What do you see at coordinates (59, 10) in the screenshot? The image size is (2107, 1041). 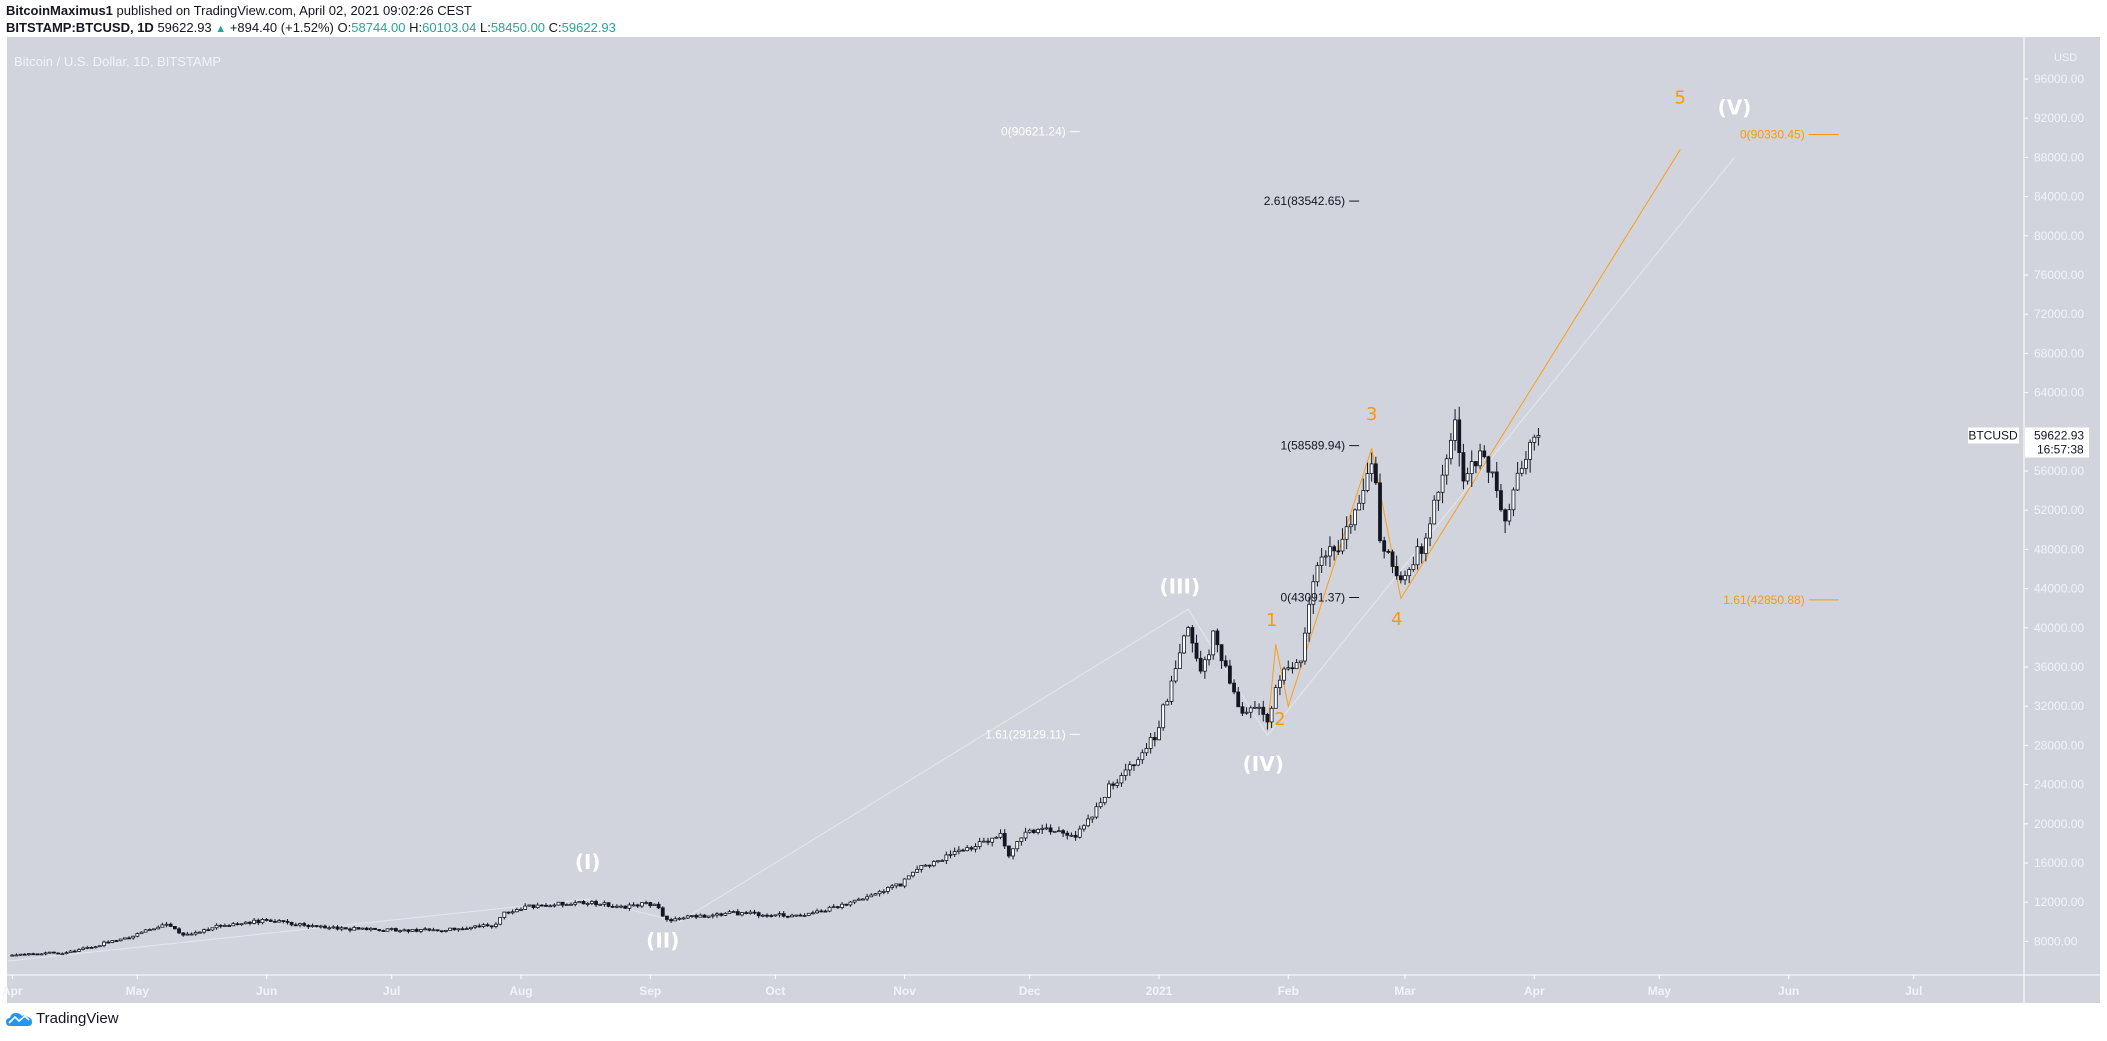 I see `author-name: BitcoinMaximus1` at bounding box center [59, 10].